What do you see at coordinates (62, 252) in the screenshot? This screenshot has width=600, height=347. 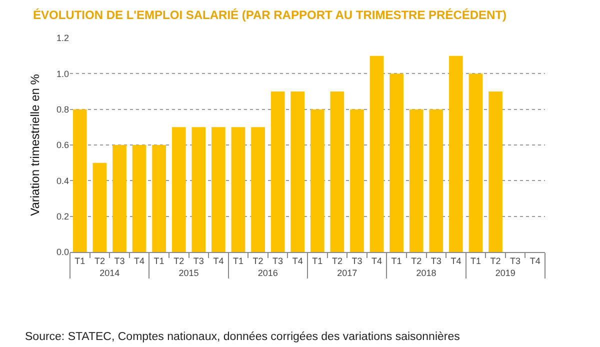 I see `y-tick-label: 0.0` at bounding box center [62, 252].